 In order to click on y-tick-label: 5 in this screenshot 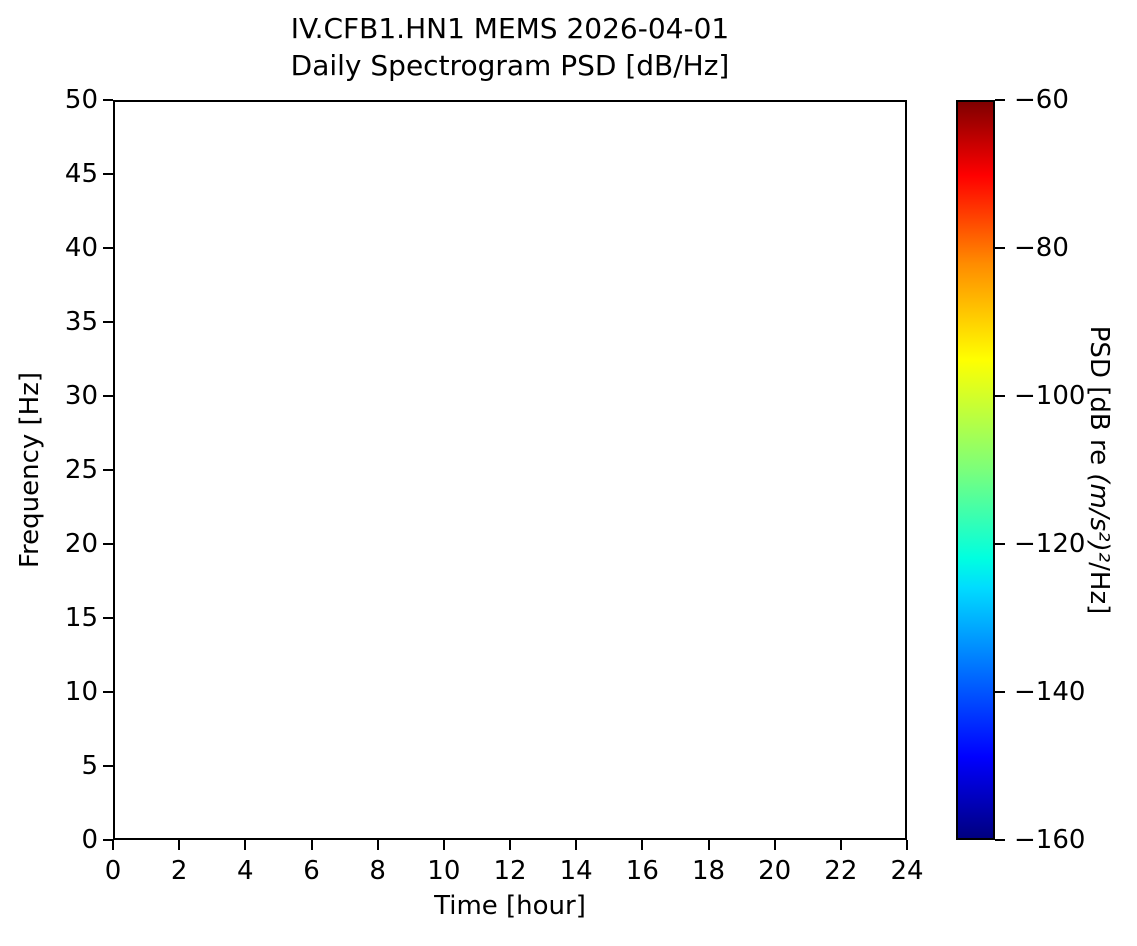, I will do `click(89, 766)`.